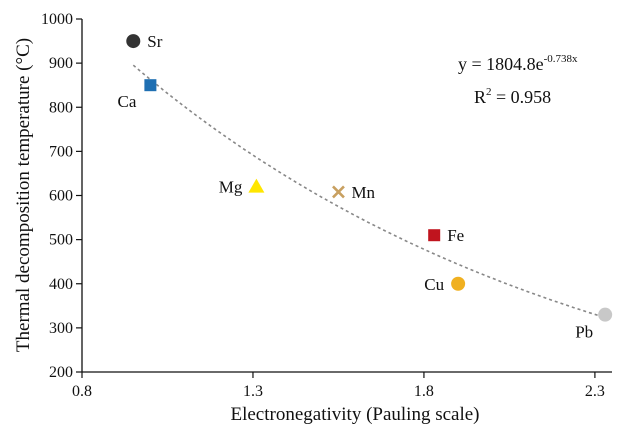  Describe the element at coordinates (434, 284) in the screenshot. I see `point-cu-label: Cu` at that location.